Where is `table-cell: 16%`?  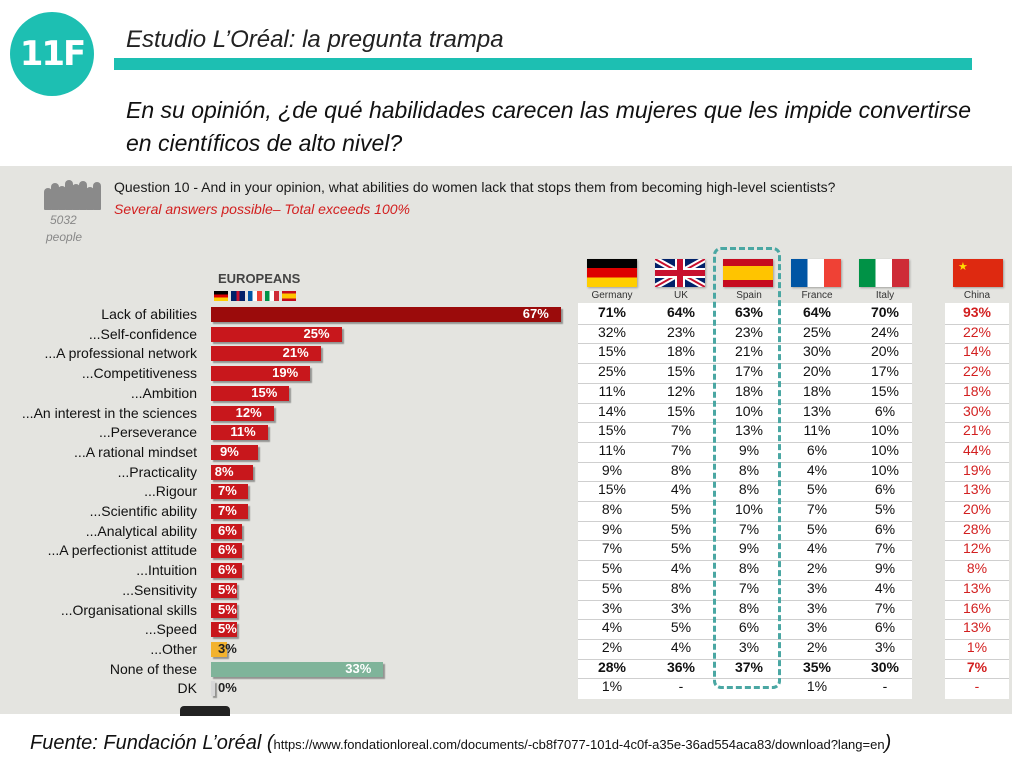 table-cell: 16% is located at coordinates (977, 607).